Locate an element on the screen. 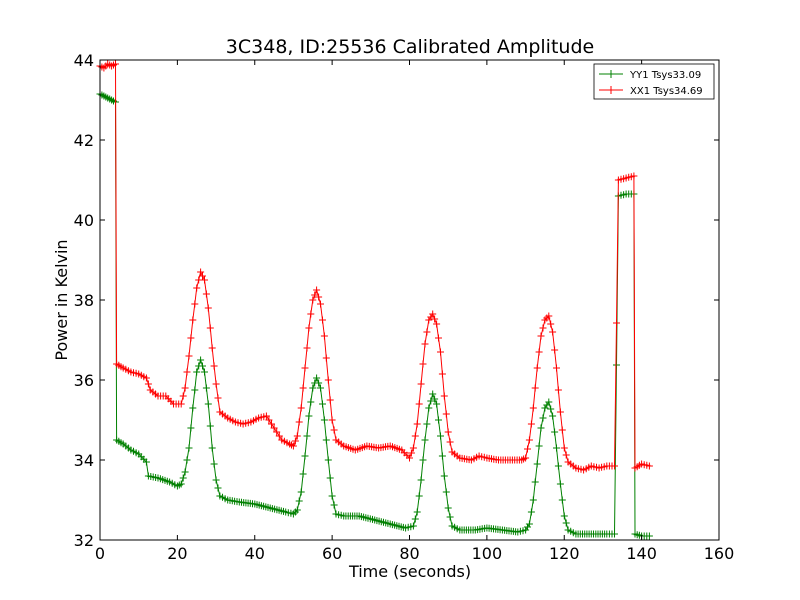 The width and height of the screenshot is (800, 600). x-tick-label: 0 is located at coordinates (100, 553).